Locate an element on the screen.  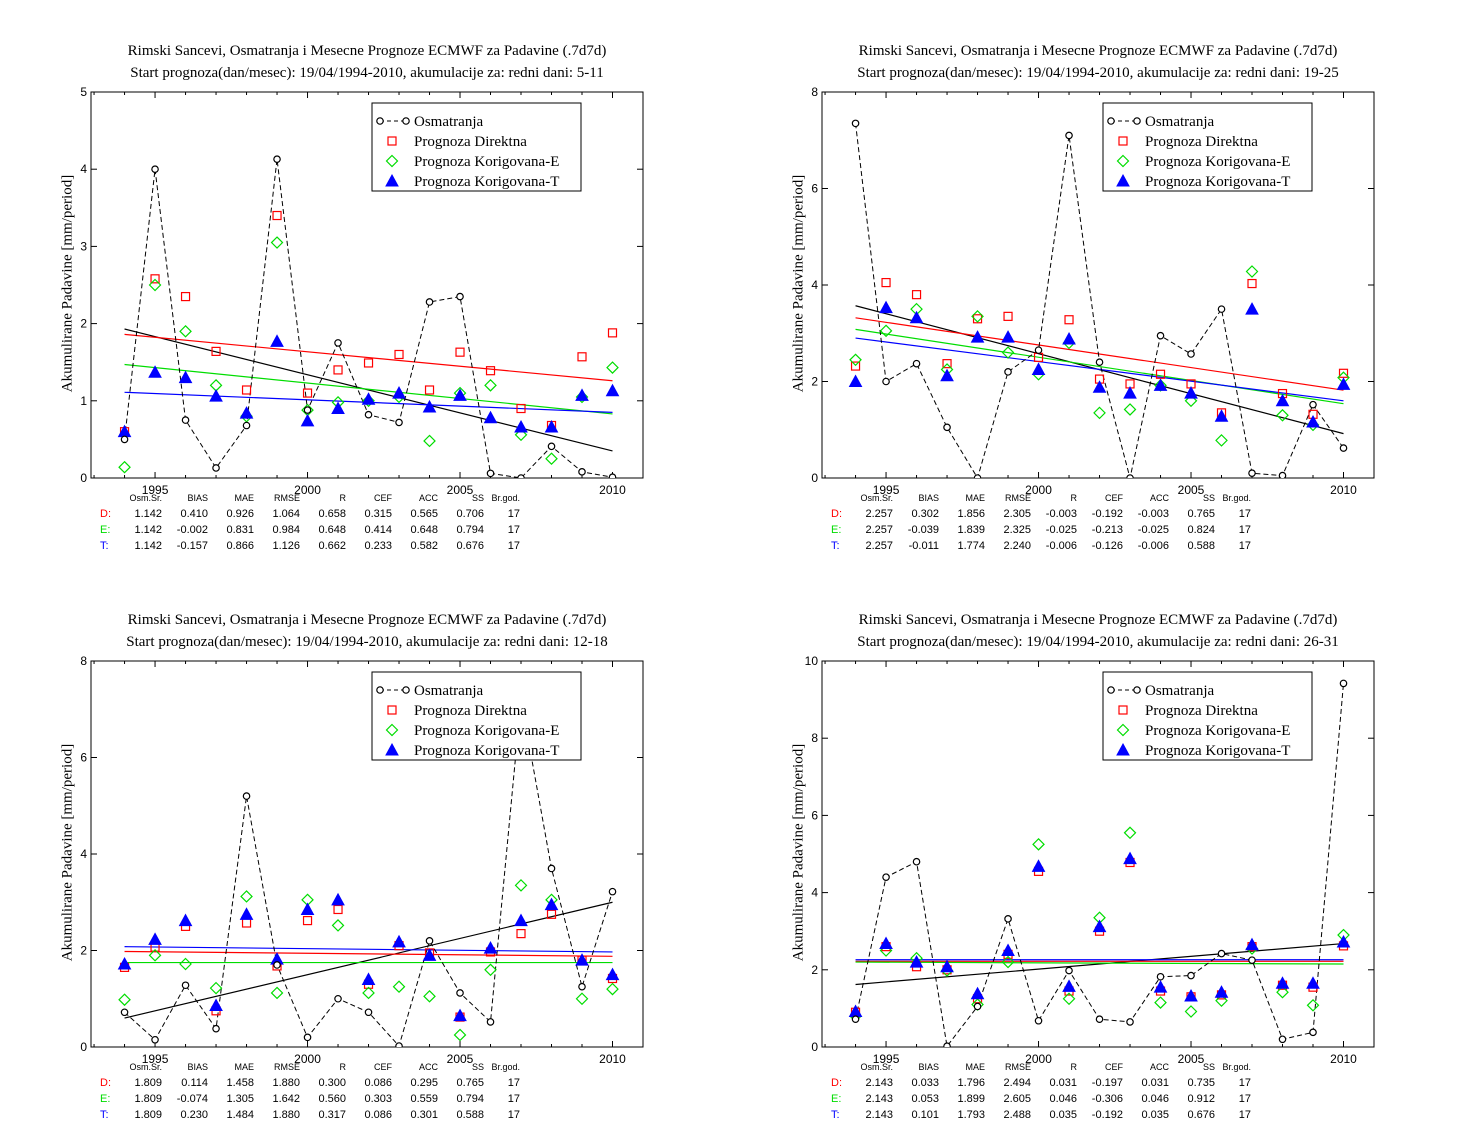
stats-row-label: D: is located at coordinates (105, 514).